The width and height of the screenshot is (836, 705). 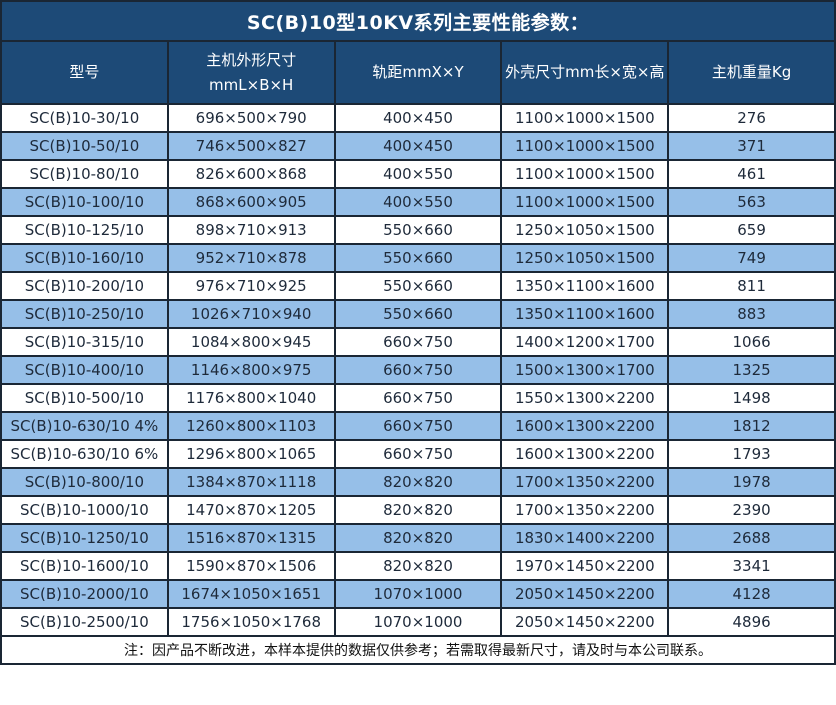 What do you see at coordinates (585, 594) in the screenshot?
I see `value-cell: 2050×1450×2200` at bounding box center [585, 594].